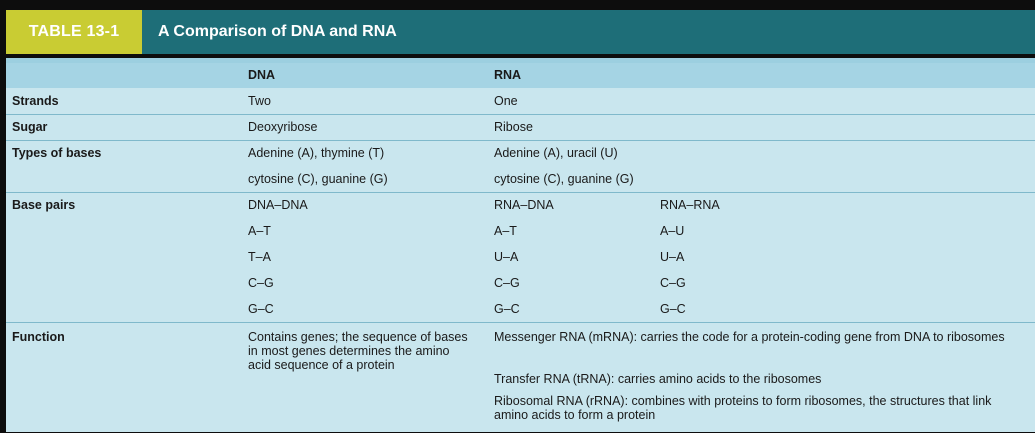 The image size is (1035, 433). I want to click on row-label-strands: Strands, so click(35, 101).